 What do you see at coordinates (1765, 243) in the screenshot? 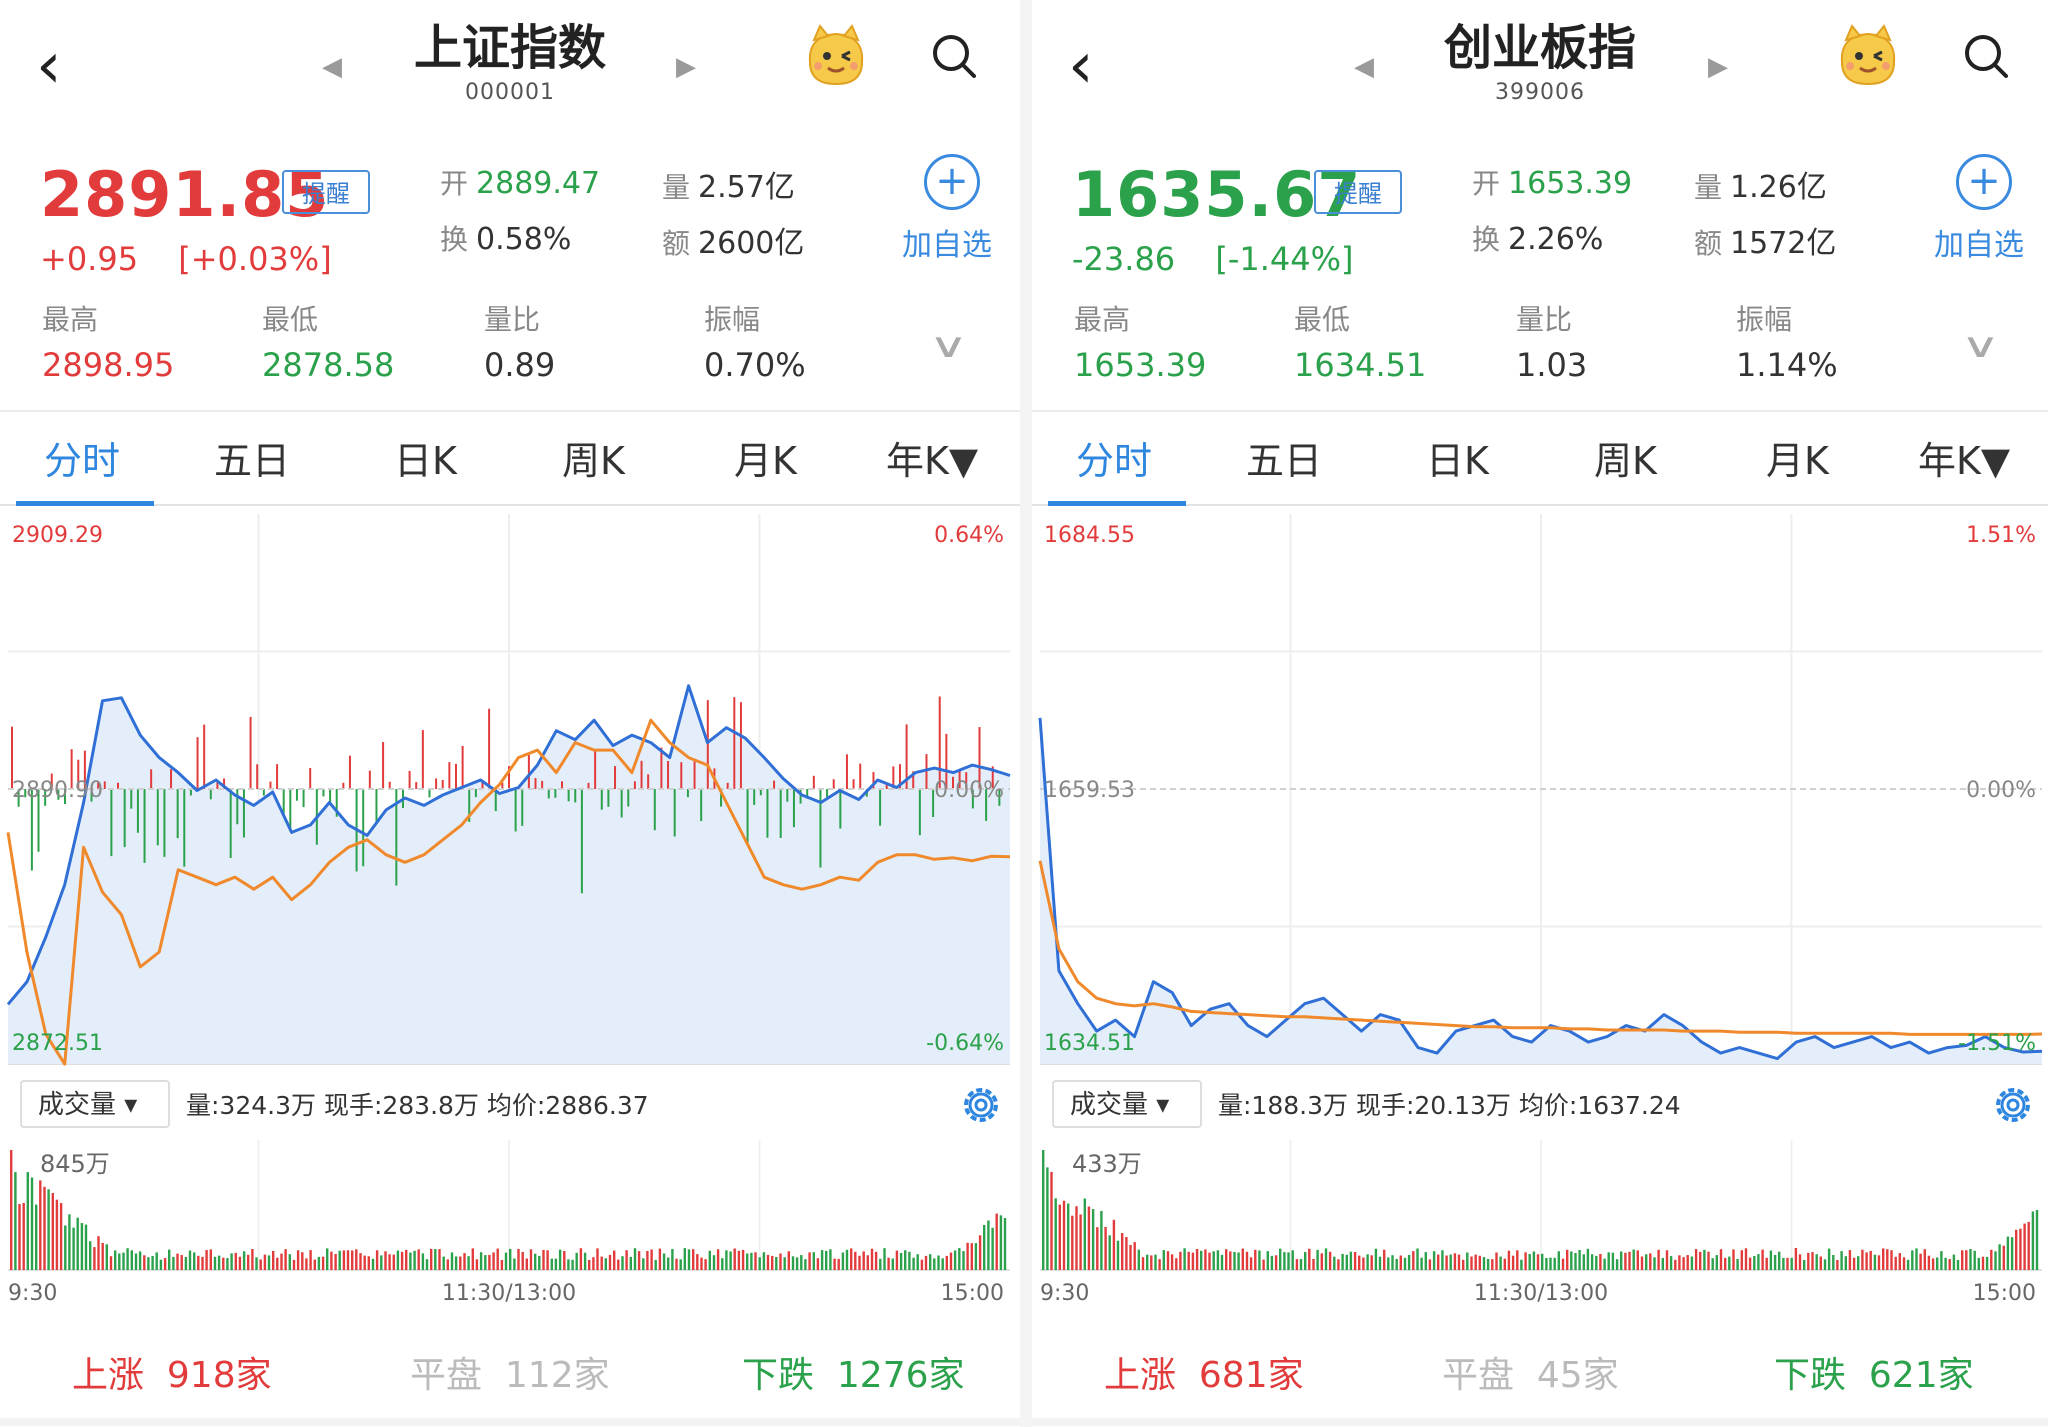
I see `amount-field: 额 1572亿` at bounding box center [1765, 243].